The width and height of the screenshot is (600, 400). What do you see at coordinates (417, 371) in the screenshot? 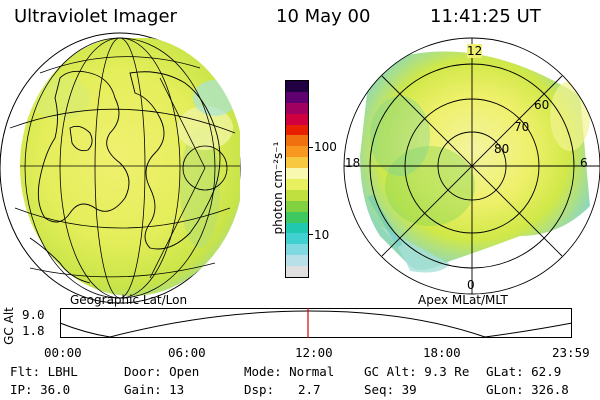
I see `gc-alt-info: GC Alt: 9.3 Re` at bounding box center [417, 371].